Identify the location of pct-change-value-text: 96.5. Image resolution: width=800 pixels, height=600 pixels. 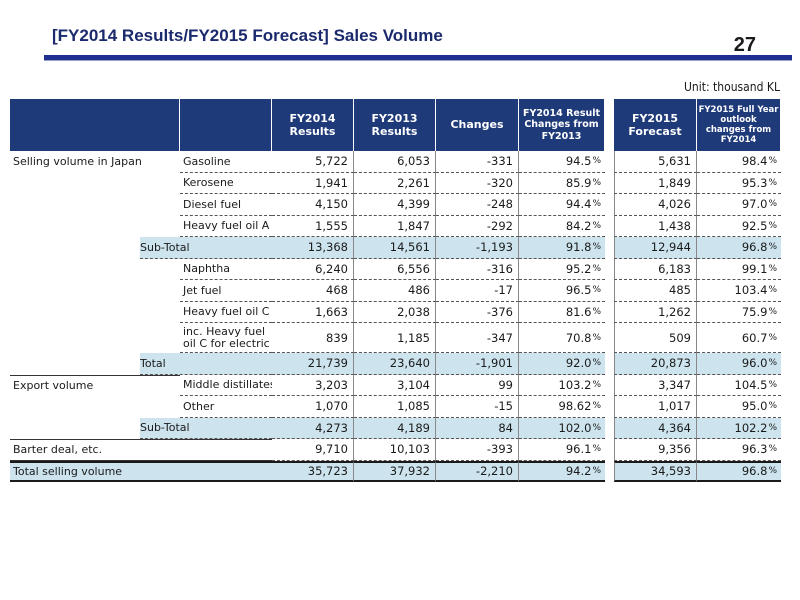
(578, 290).